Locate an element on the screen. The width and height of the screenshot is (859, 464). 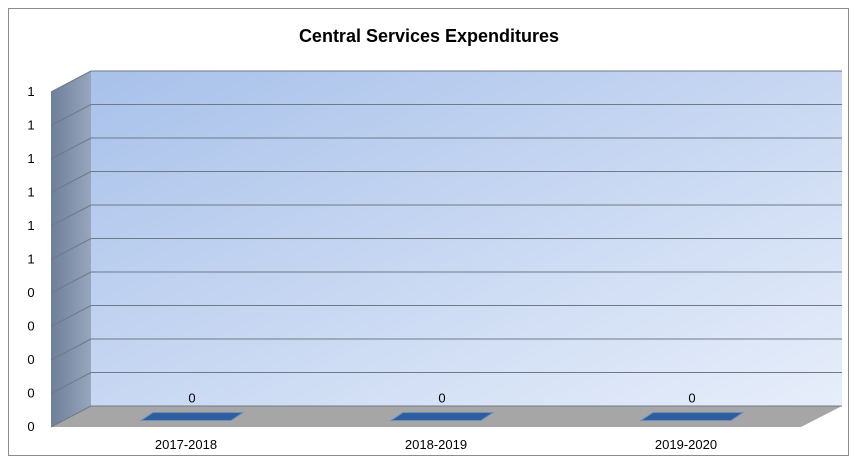
chart-title: Central Services Expenditures is located at coordinates (429, 36).